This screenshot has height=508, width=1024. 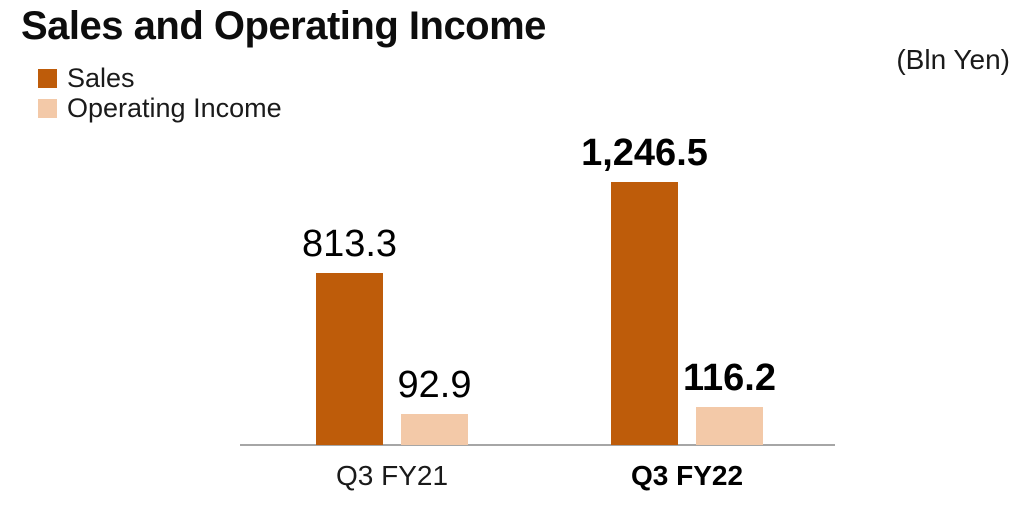 What do you see at coordinates (687, 475) in the screenshot?
I see `x-label-q3-fy22: Q3 FY22` at bounding box center [687, 475].